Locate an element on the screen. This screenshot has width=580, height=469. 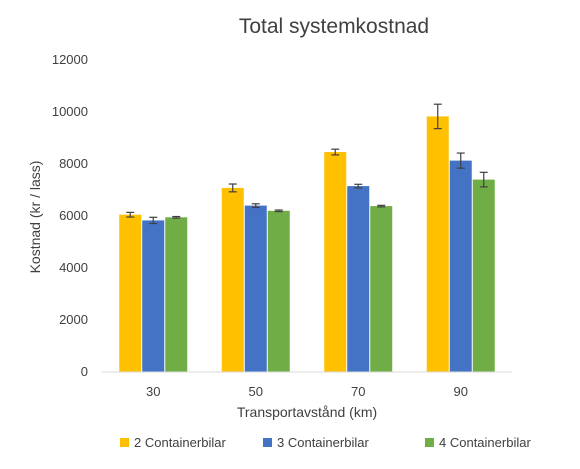
x-tick-label: 70 is located at coordinates (358, 391).